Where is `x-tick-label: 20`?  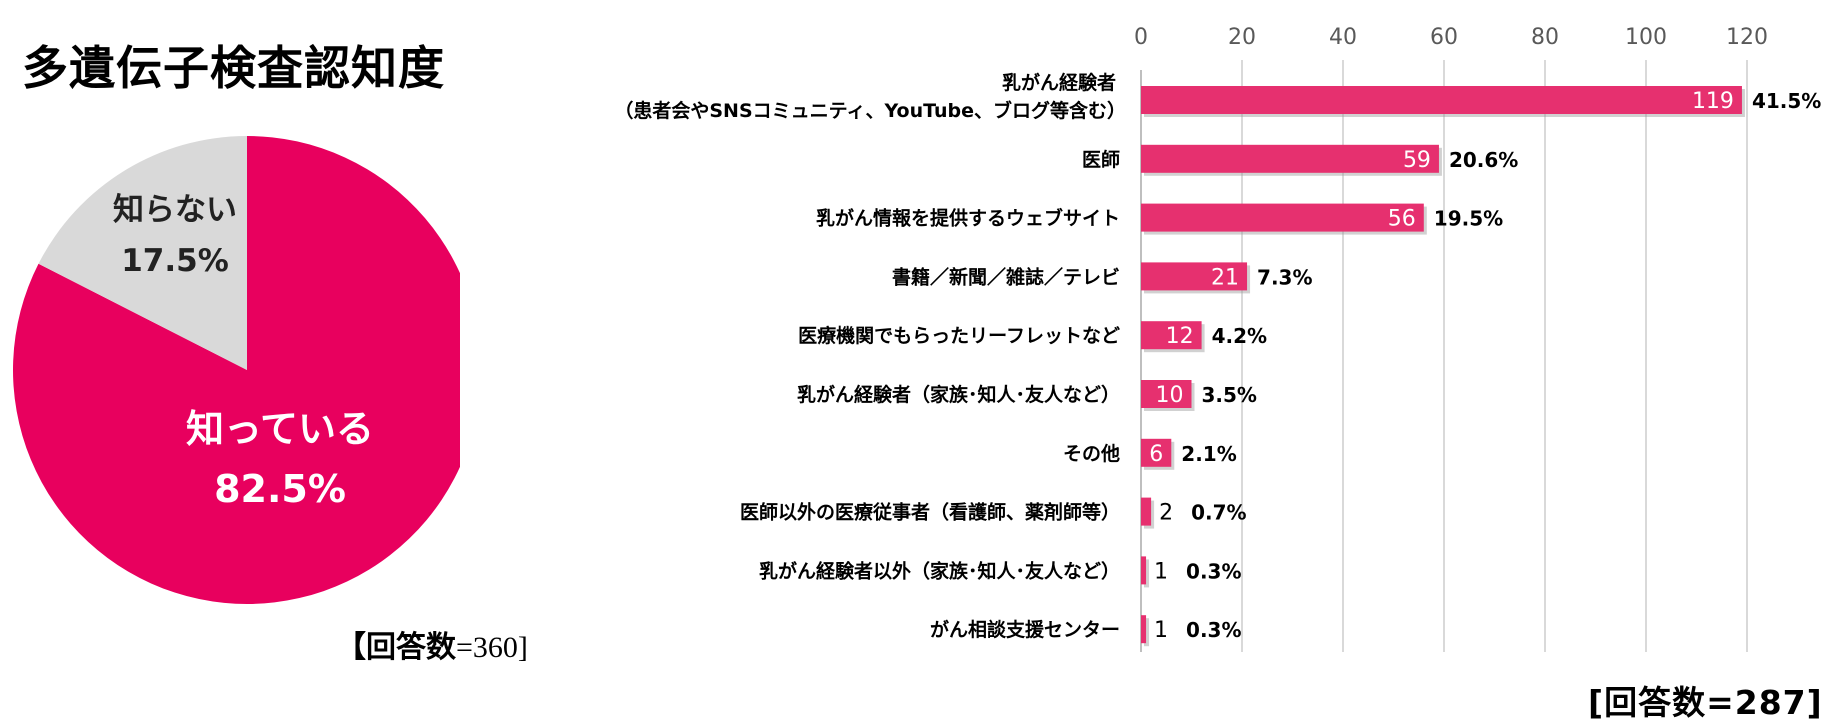
x-tick-label: 20 is located at coordinates (1242, 37).